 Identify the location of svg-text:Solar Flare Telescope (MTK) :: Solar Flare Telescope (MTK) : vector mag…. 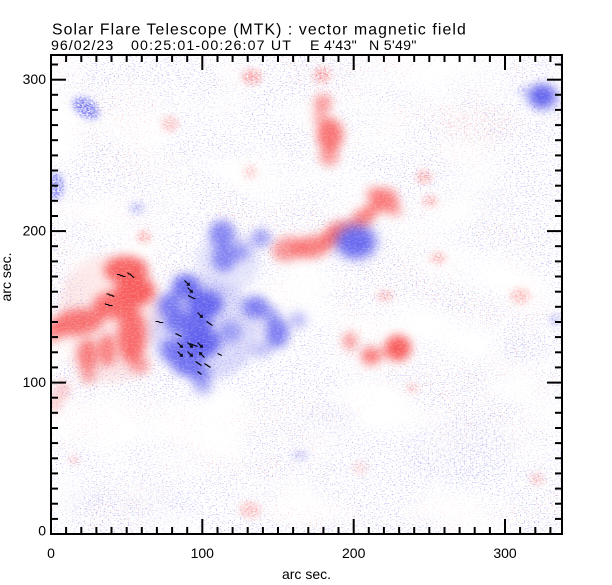
(259, 30).